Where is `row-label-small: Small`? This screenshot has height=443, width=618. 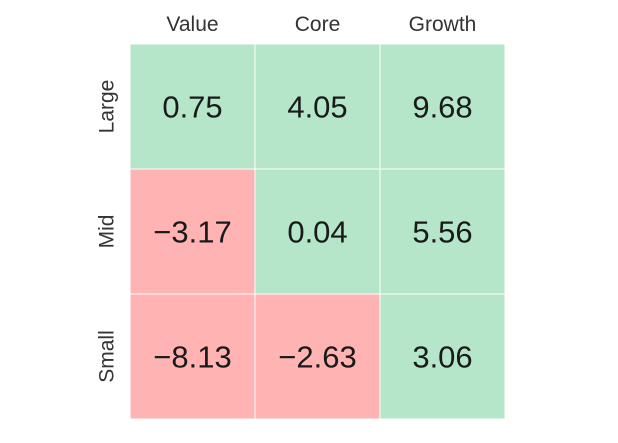 row-label-small: Small is located at coordinates (107, 356).